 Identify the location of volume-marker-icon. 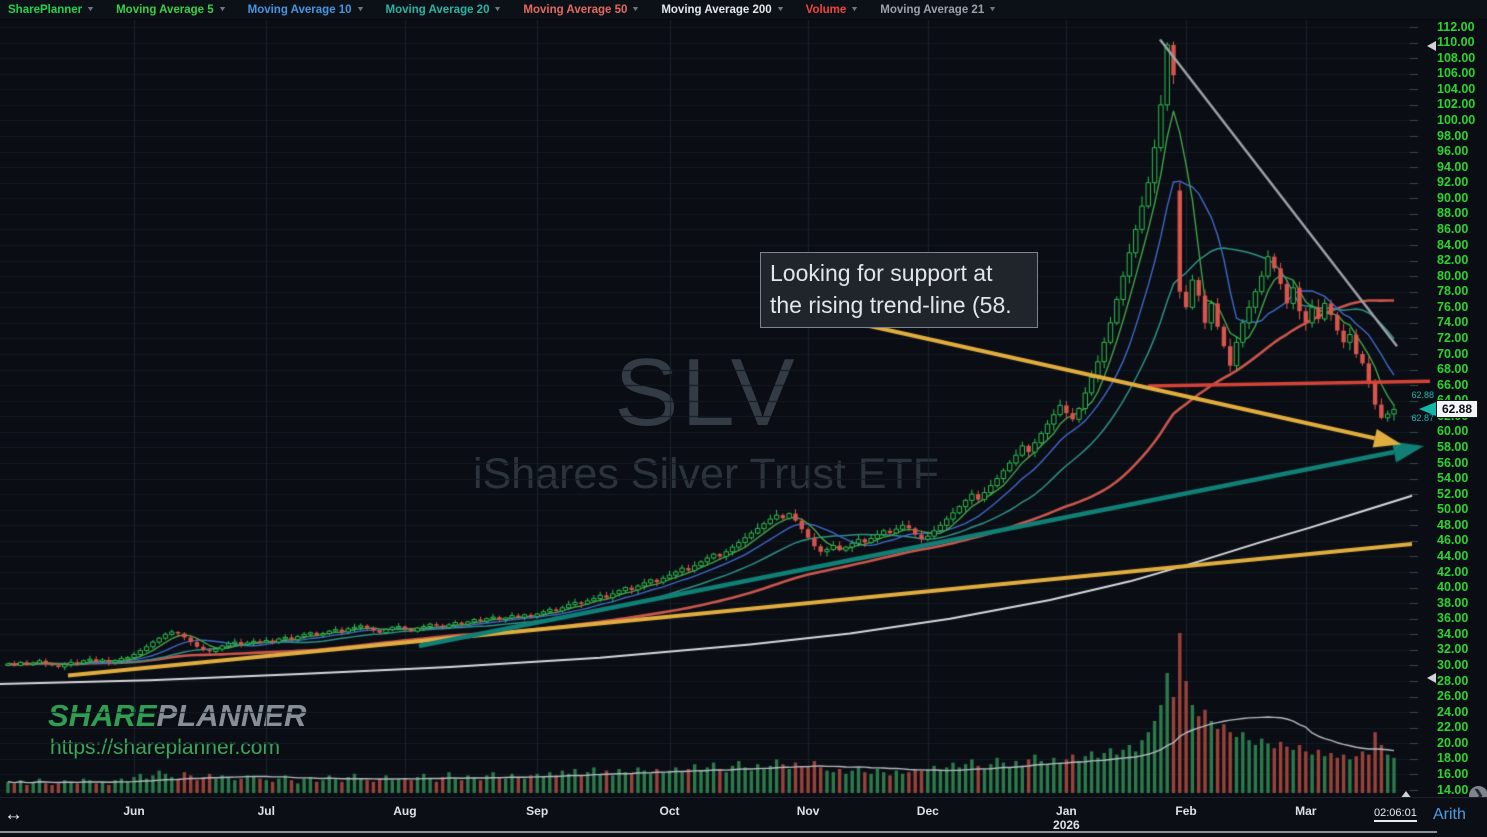
(1406, 794).